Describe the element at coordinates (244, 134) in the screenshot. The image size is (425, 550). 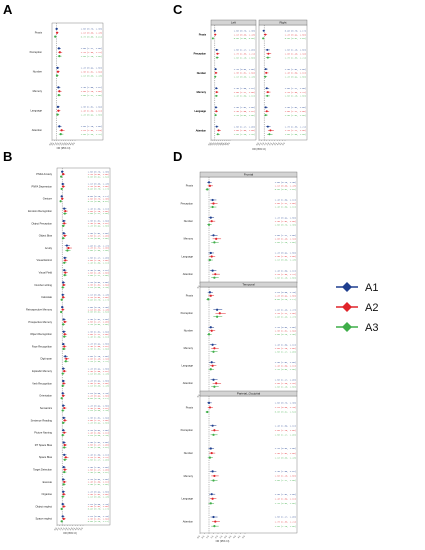
I see `panel-c-left-value-label-a3: 1.80 (1.40, 2.34)` at that location.